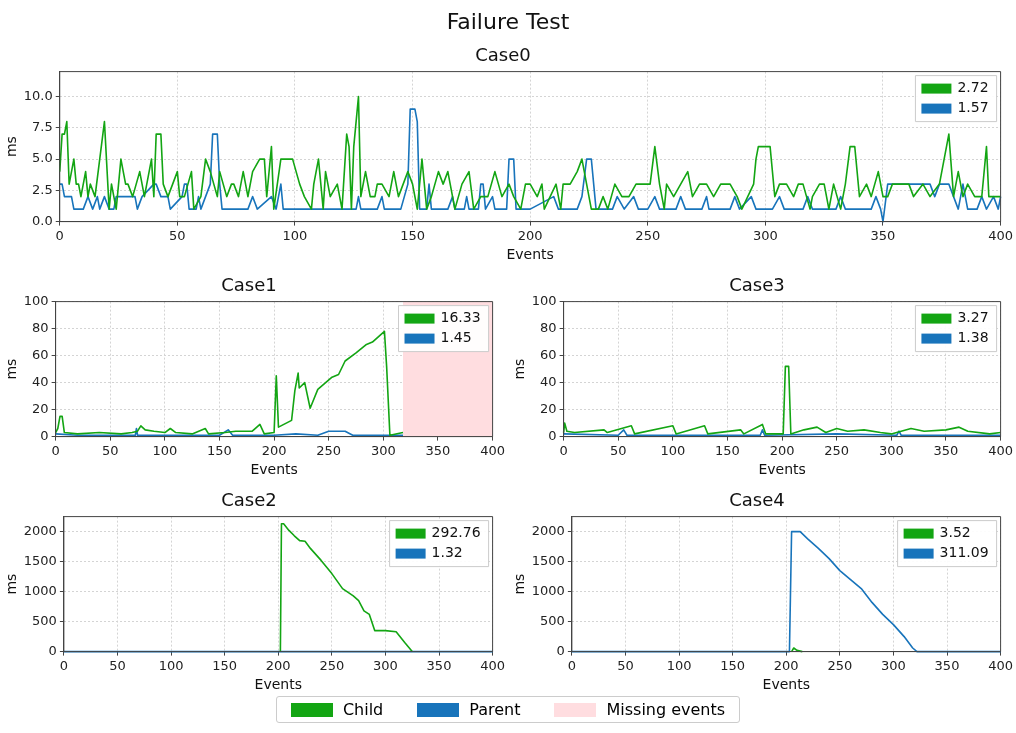  Describe the element at coordinates (666, 709) in the screenshot. I see `text: Missing events` at that location.